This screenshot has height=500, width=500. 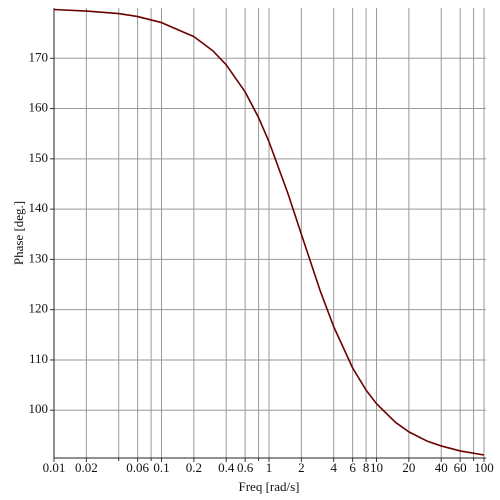 What do you see at coordinates (39, 107) in the screenshot?
I see `y-tick-label: 160` at bounding box center [39, 107].